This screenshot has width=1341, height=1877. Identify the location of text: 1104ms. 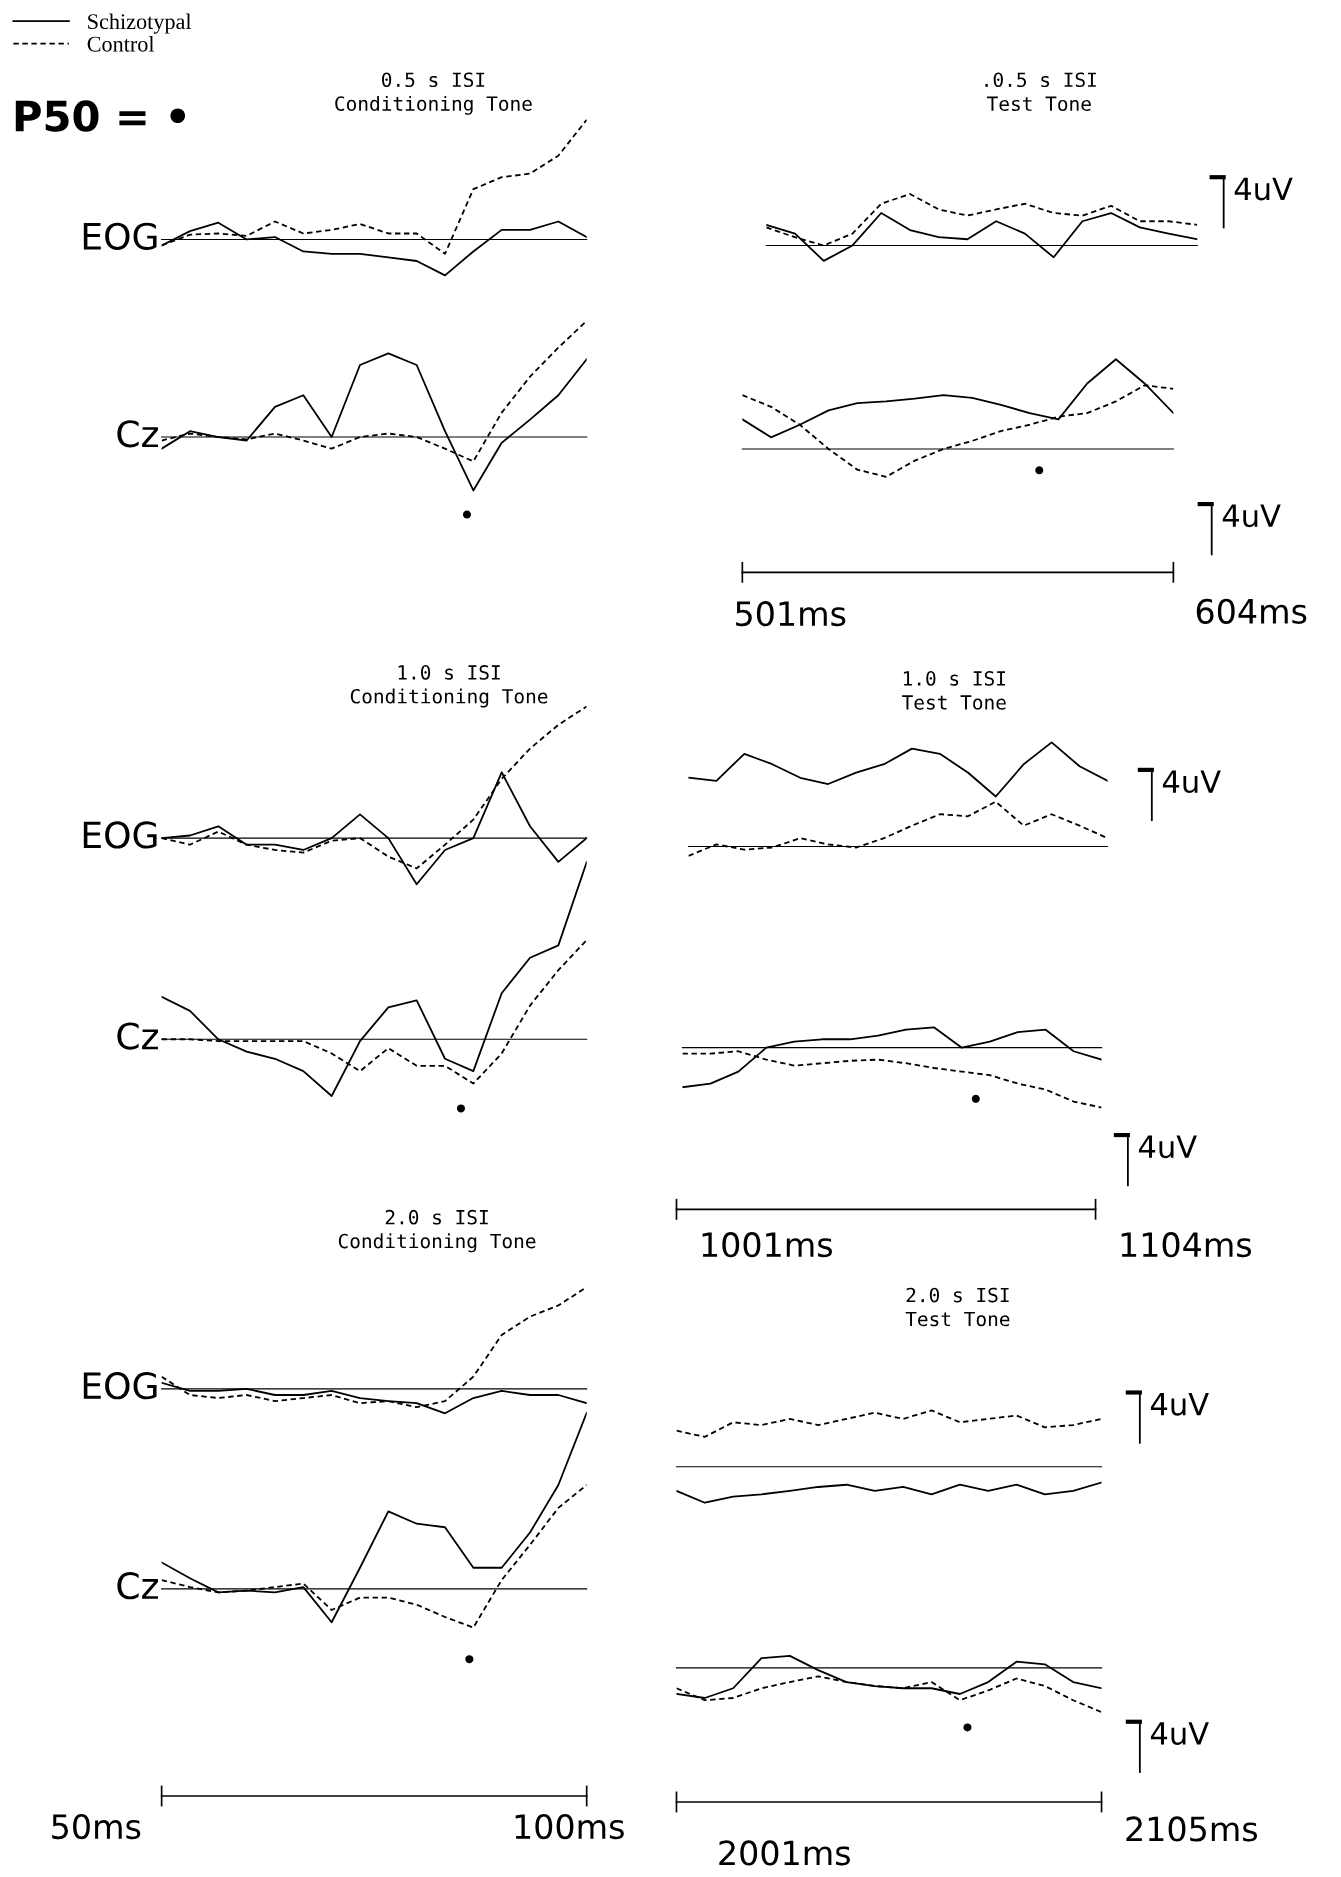
(1186, 1245).